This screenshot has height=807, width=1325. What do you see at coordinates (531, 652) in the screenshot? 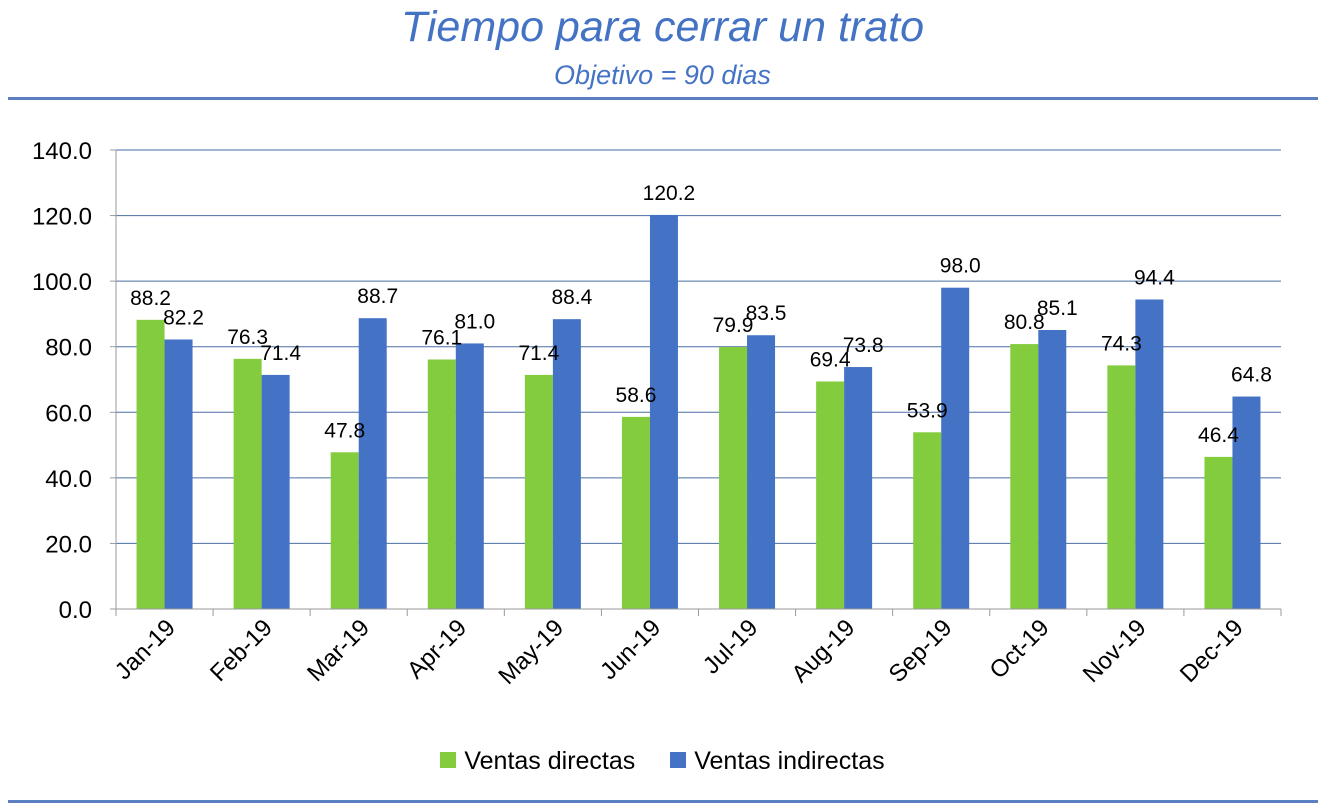
I see `x-tick-label: May-19` at bounding box center [531, 652].